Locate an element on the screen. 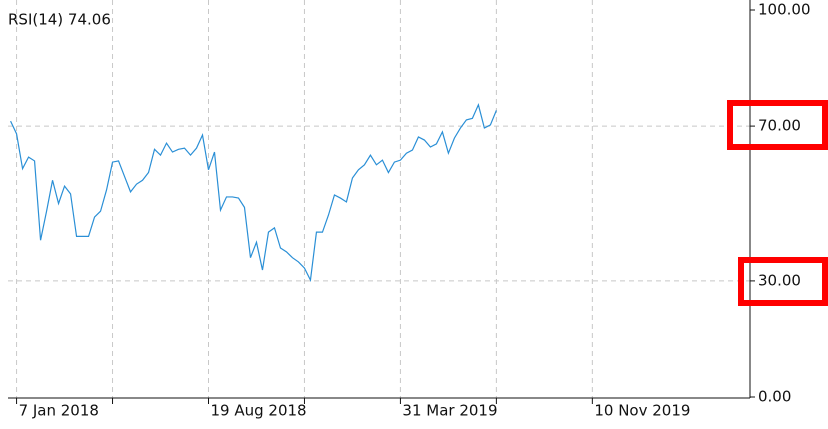 This screenshot has width=828, height=429. y-tick-label: 70.00 is located at coordinates (779, 126).